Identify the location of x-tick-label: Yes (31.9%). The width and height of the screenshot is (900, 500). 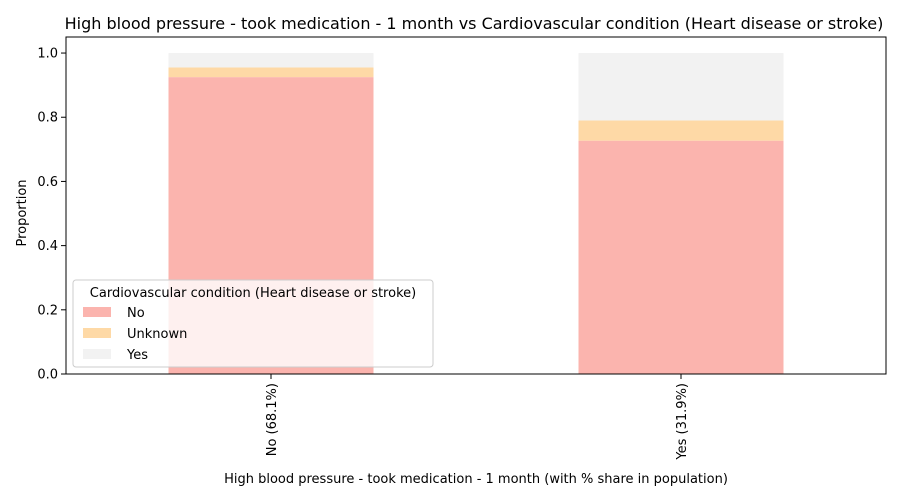
(682, 422).